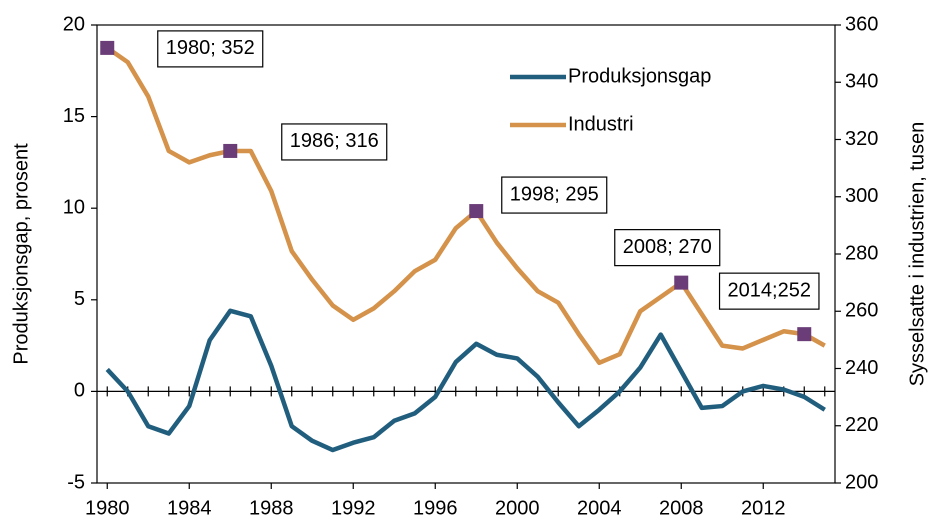  I want to click on annotation-label: 1986; 316, so click(334, 141).